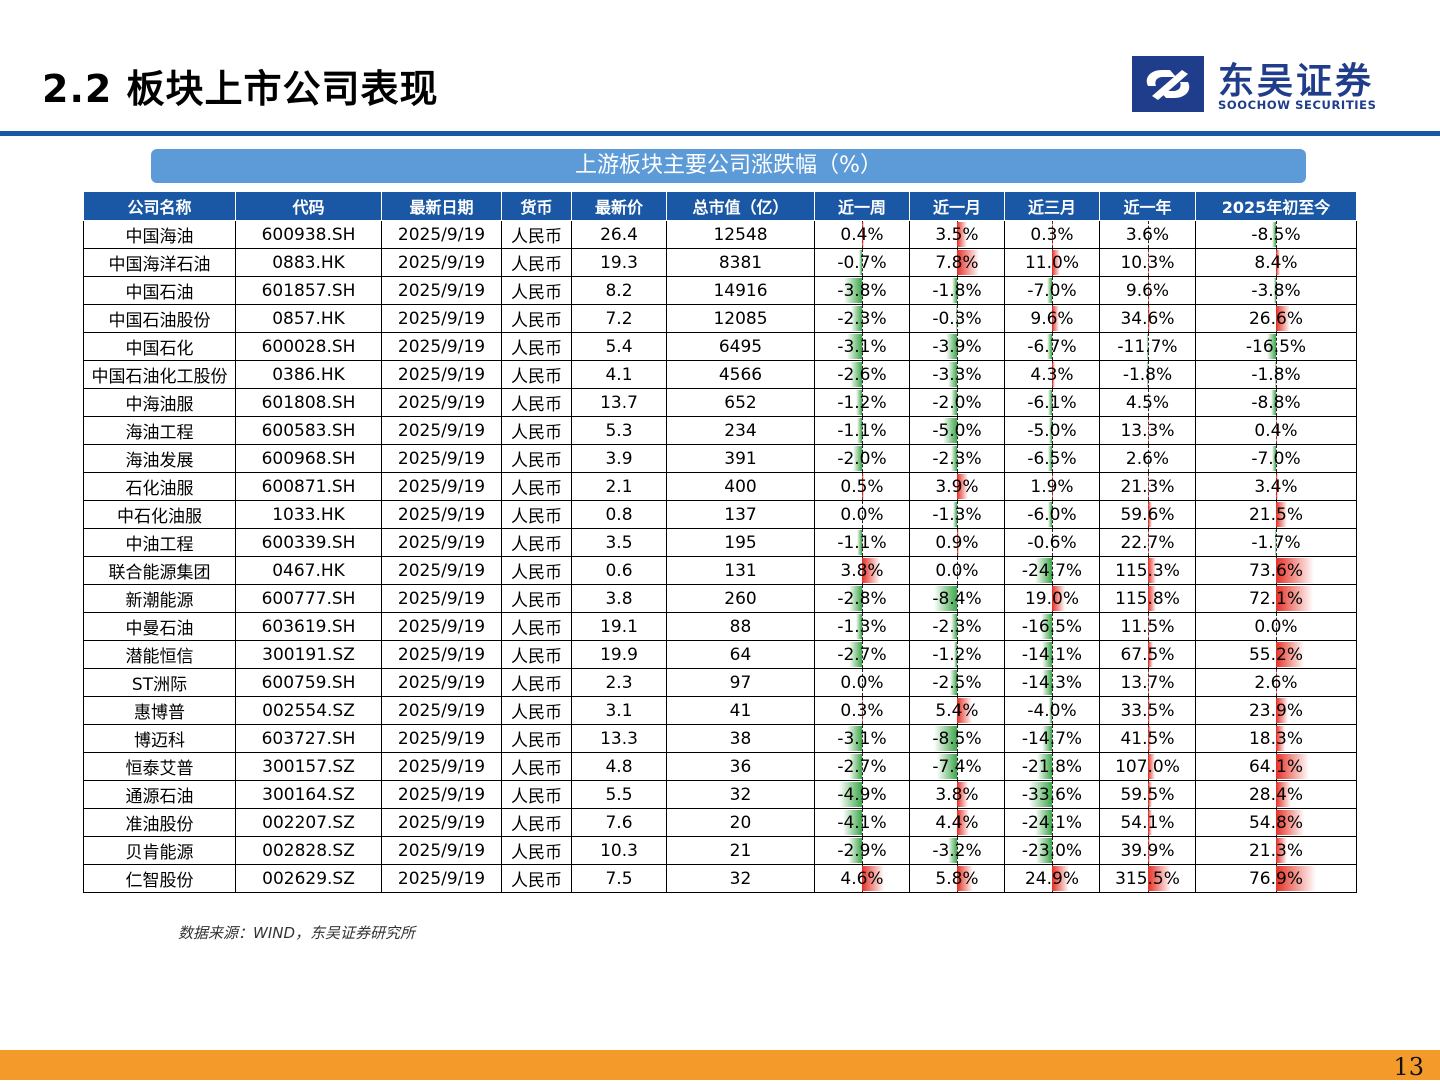 This screenshot has width=1440, height=1084. I want to click on table-cell: 11.0%, so click(1052, 263).